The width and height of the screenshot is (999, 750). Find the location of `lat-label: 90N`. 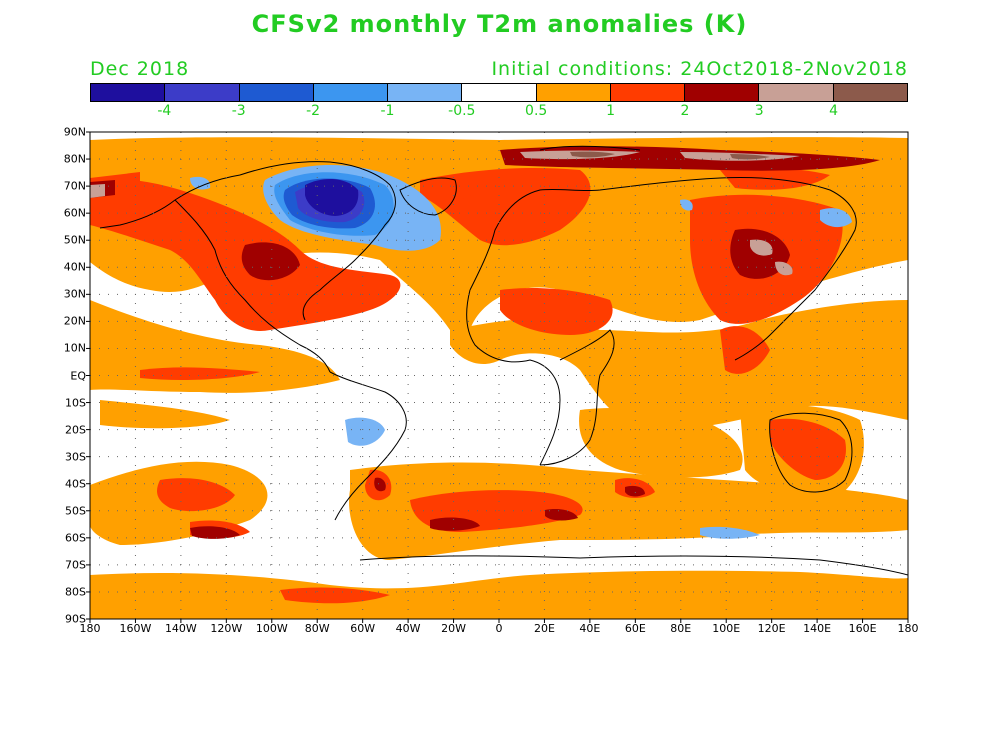

lat-label: 90N is located at coordinates (74, 132).